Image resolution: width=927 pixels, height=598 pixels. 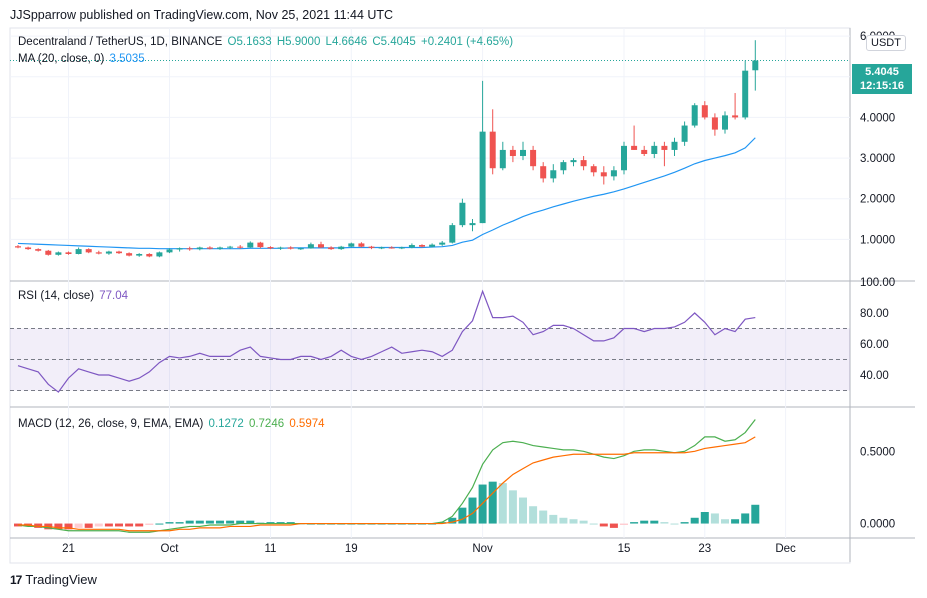 What do you see at coordinates (877, 159) in the screenshot?
I see `price-tick-label: 3.0000` at bounding box center [877, 159].